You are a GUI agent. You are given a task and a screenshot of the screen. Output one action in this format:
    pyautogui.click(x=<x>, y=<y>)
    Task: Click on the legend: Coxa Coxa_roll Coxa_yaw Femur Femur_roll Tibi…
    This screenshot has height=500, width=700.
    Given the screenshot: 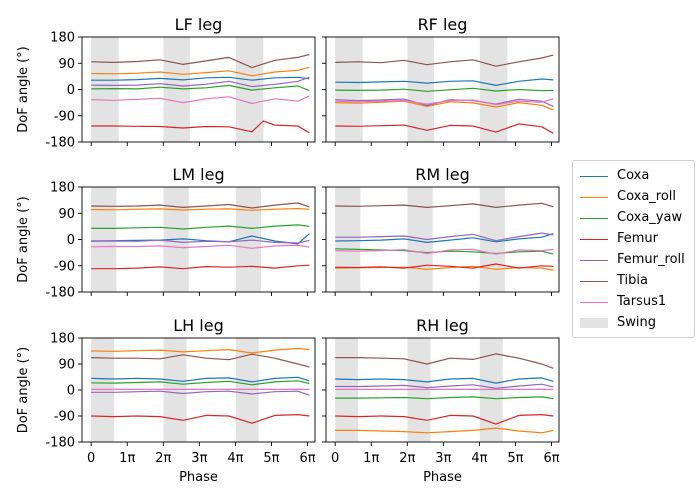 What is the action you would take?
    pyautogui.click(x=633, y=249)
    